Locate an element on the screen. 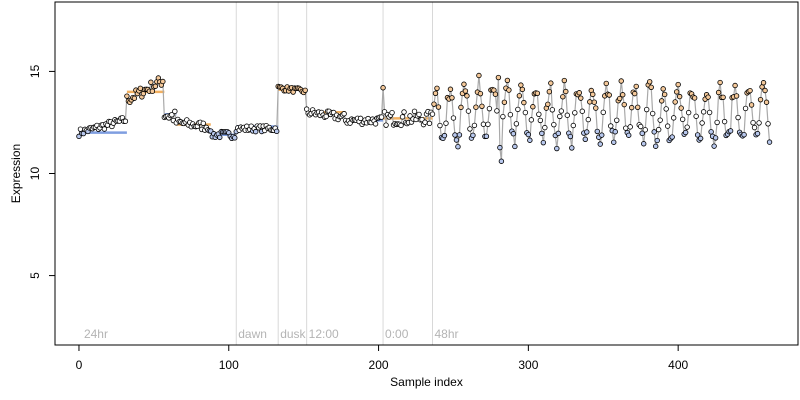  x-tick-label: 300 is located at coordinates (528, 365).